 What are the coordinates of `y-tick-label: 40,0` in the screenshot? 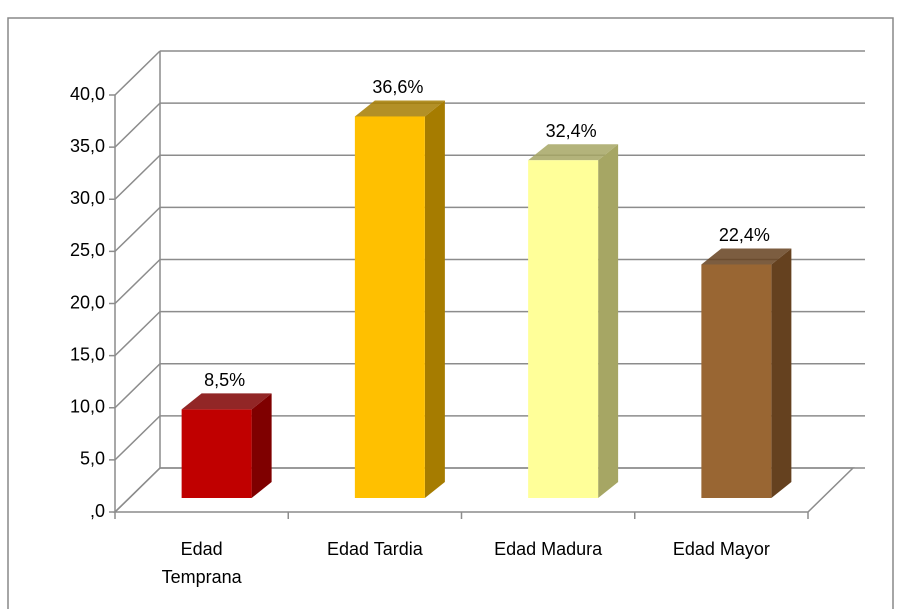 It's located at (87, 94).